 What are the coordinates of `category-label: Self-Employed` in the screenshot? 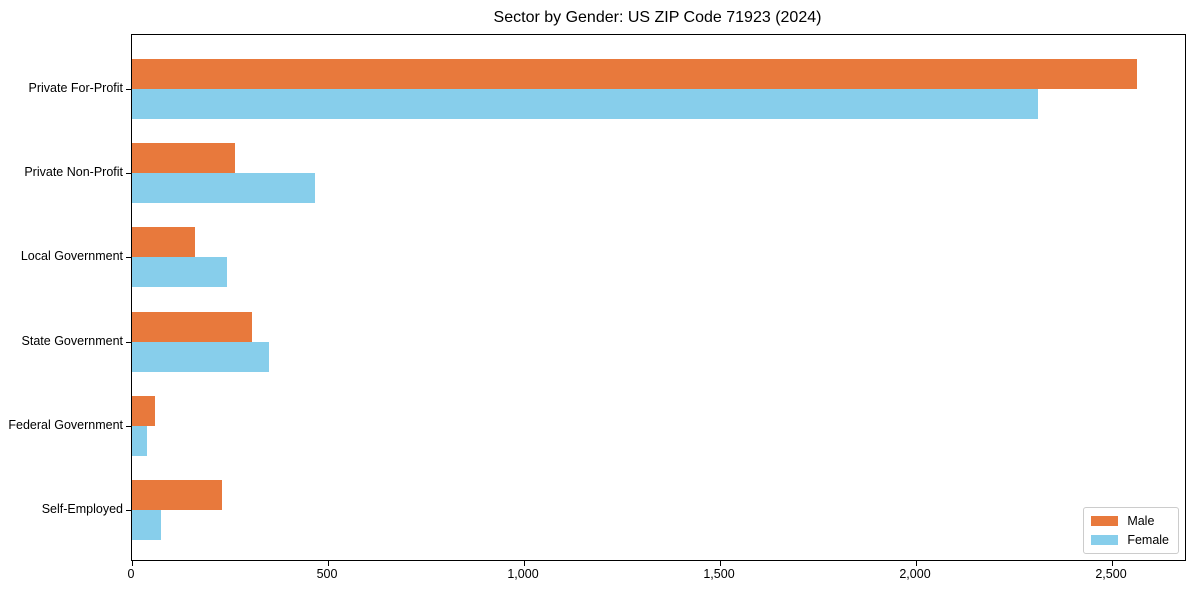 It's located at (82, 509).